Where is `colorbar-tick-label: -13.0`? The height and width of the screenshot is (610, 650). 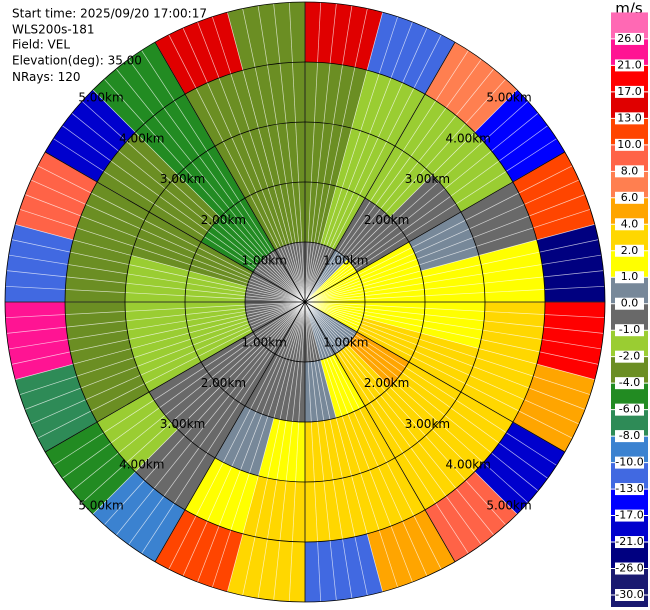
colorbar-tick-label: -13.0 is located at coordinates (629, 488).